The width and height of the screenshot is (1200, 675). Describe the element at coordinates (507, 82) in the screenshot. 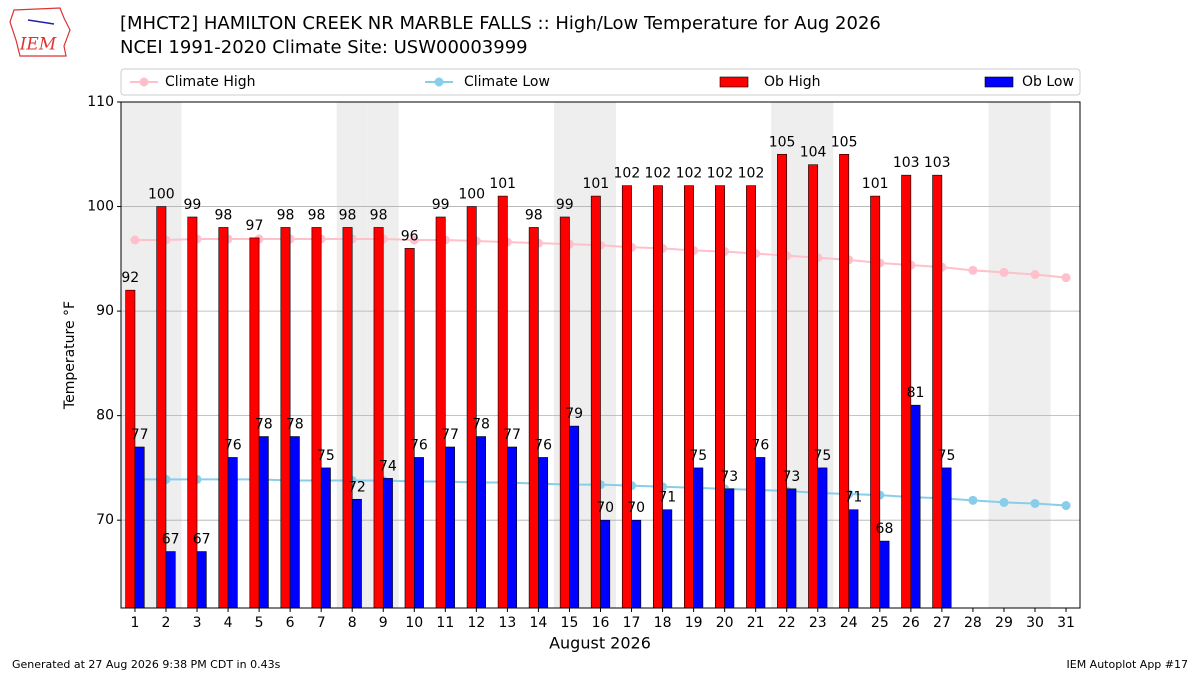

I see `legend-label: Climate Low` at that location.